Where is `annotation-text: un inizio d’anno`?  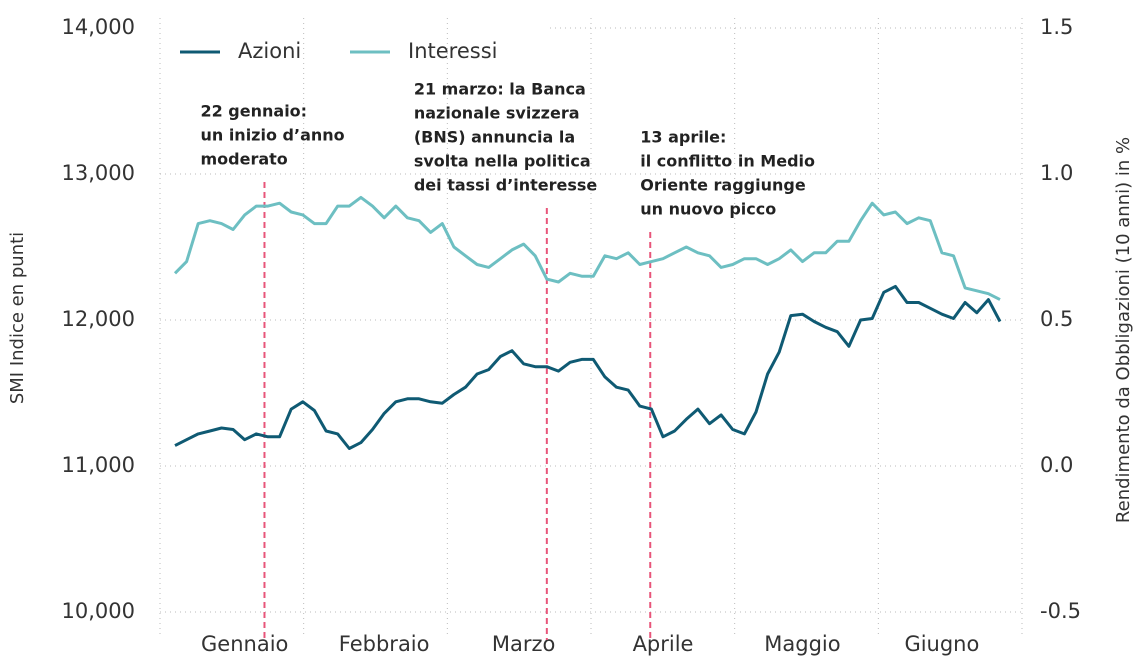
annotation-text: un inizio d’anno is located at coordinates (272, 135).